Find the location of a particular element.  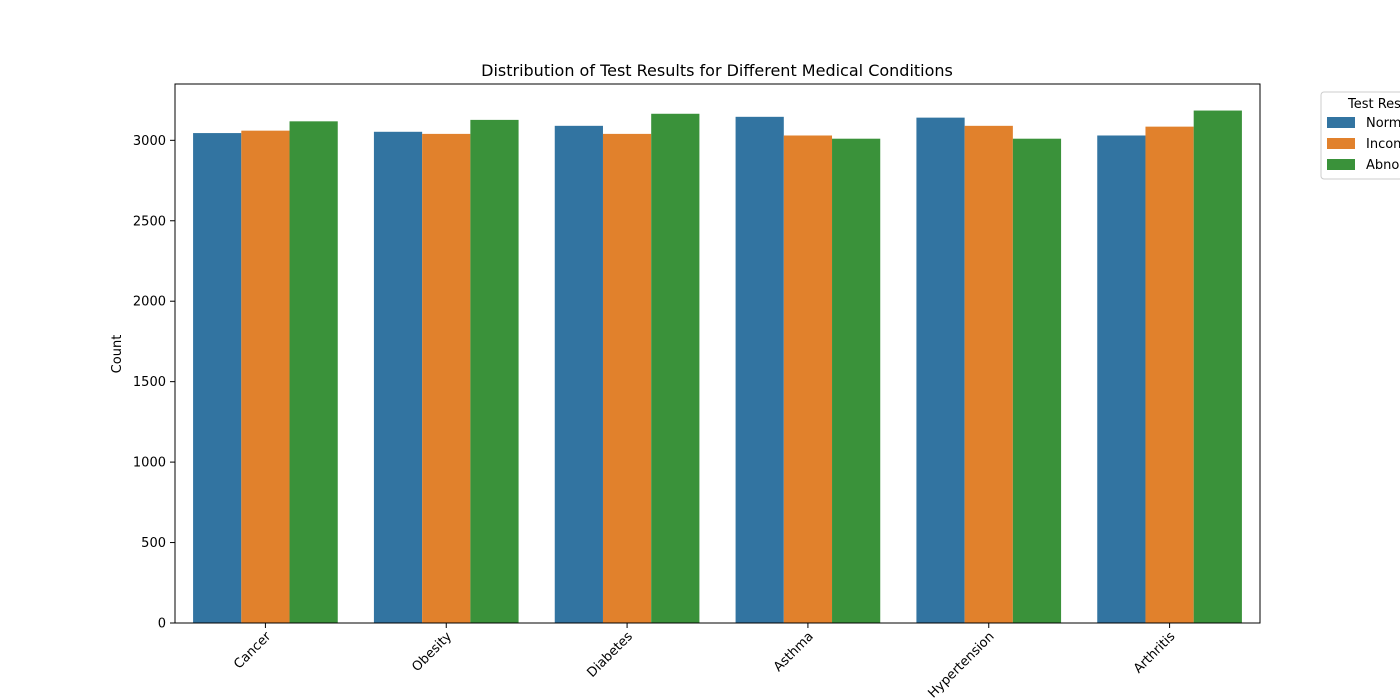

bar-cancer-normal is located at coordinates (217, 378).